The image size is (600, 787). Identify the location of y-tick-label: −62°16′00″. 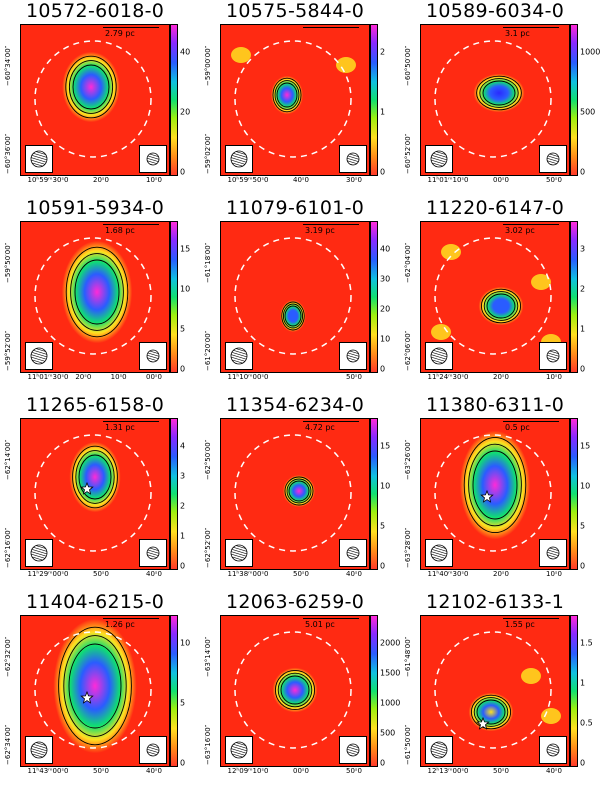
(8, 547).